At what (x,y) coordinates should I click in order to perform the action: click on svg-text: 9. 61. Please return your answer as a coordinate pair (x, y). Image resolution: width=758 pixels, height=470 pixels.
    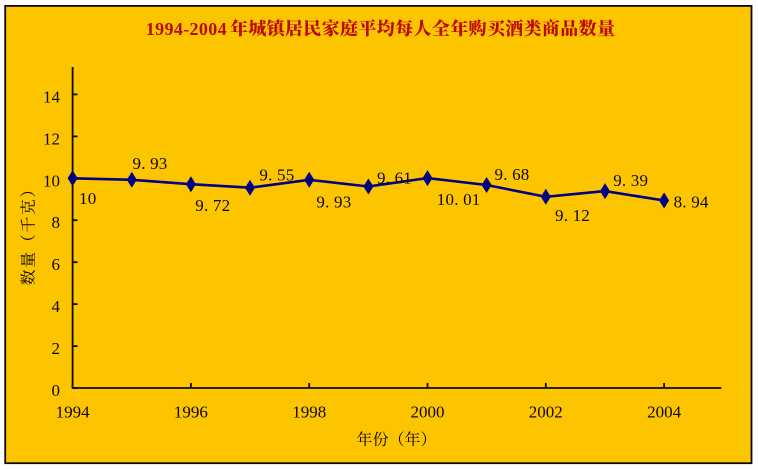
    Looking at the image, I should click on (394, 178).